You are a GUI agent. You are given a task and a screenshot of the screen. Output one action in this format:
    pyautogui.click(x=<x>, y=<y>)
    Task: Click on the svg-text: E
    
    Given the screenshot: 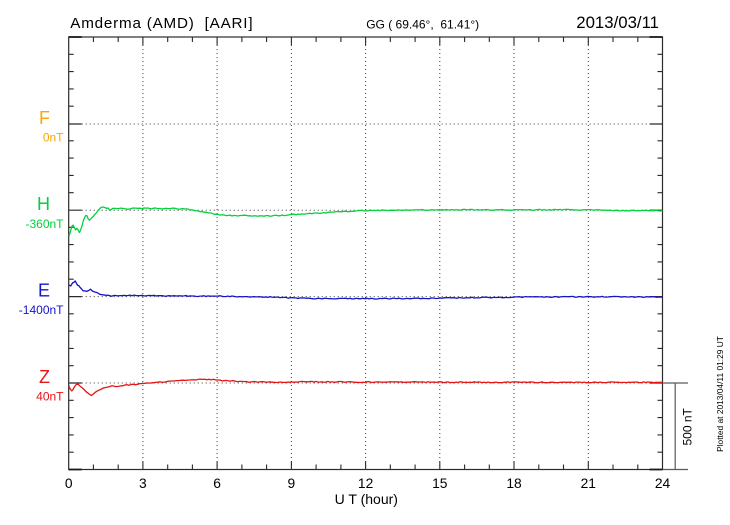 What is the action you would take?
    pyautogui.click(x=44, y=291)
    